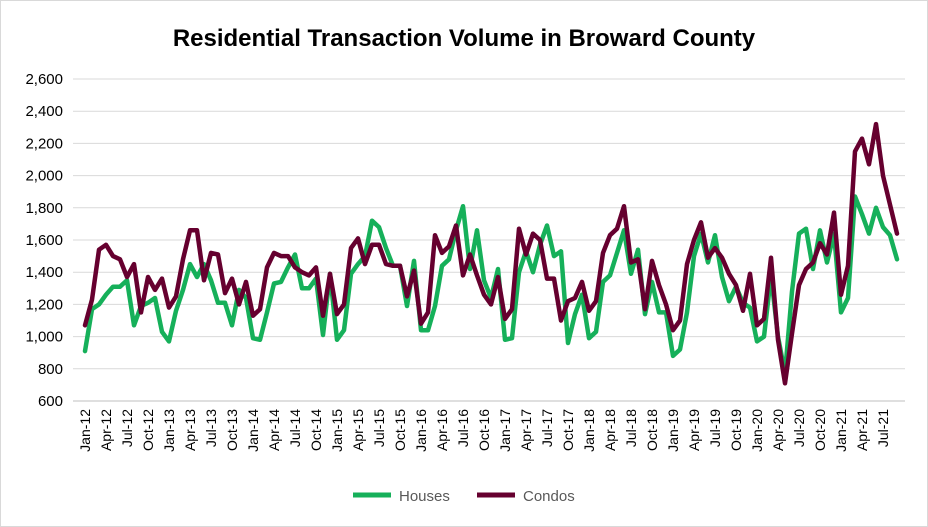 The height and width of the screenshot is (527, 928). Describe the element at coordinates (274, 430) in the screenshot. I see `x-tick-label: Apr-14` at that location.